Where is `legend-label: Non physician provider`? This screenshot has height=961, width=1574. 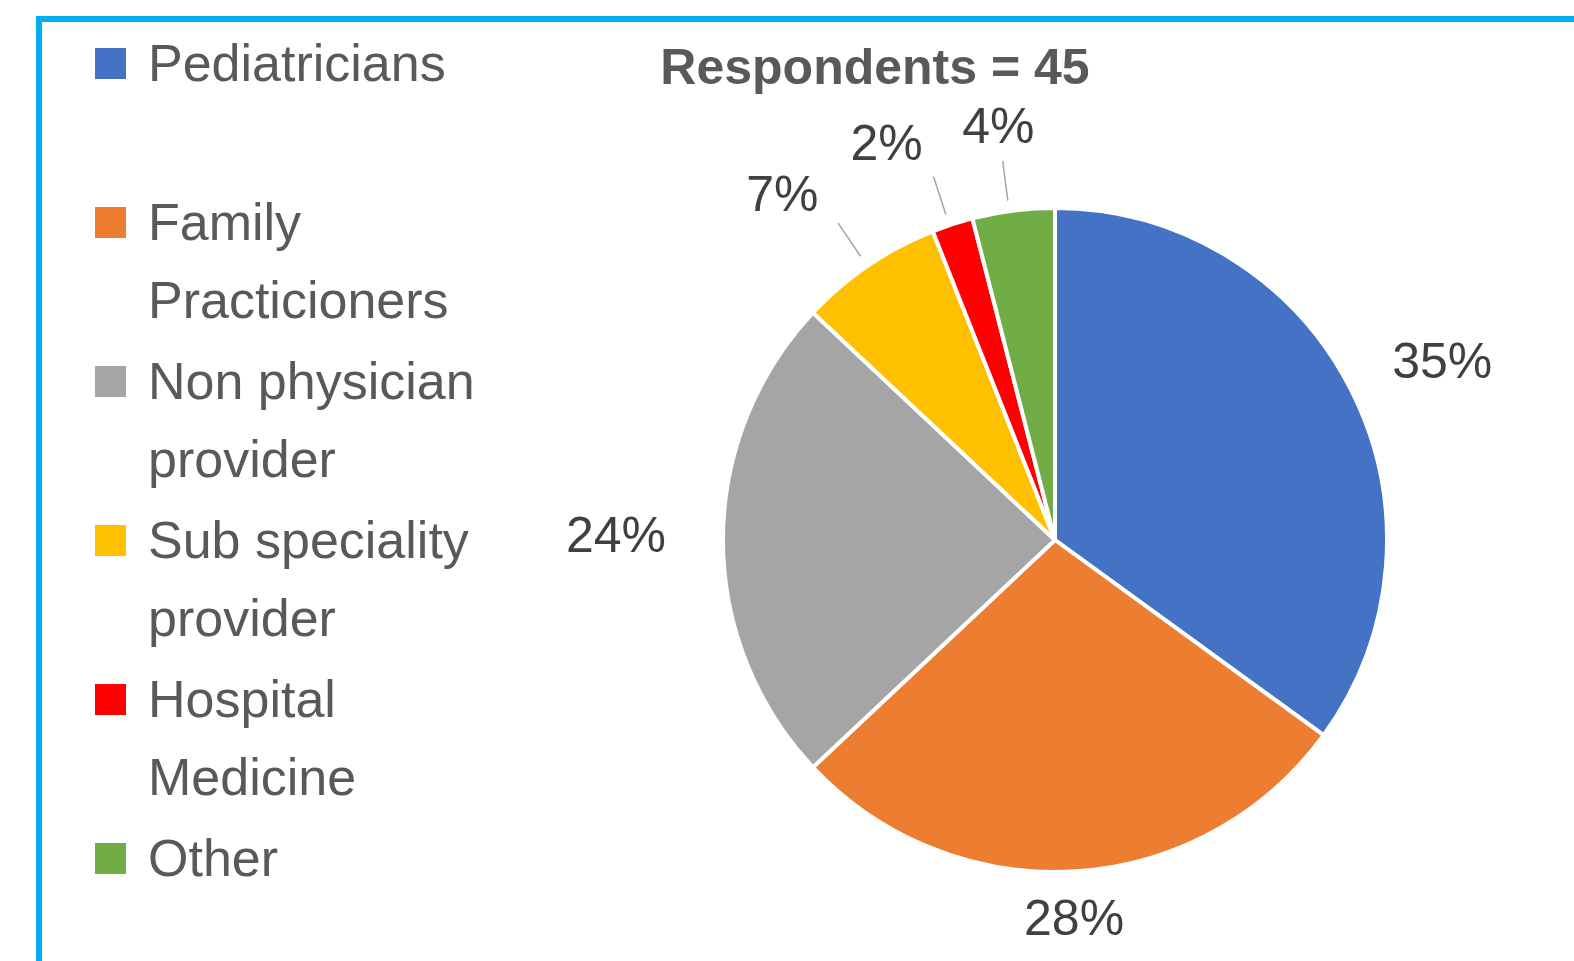
legend-label: Non physician provider is located at coordinates (312, 420).